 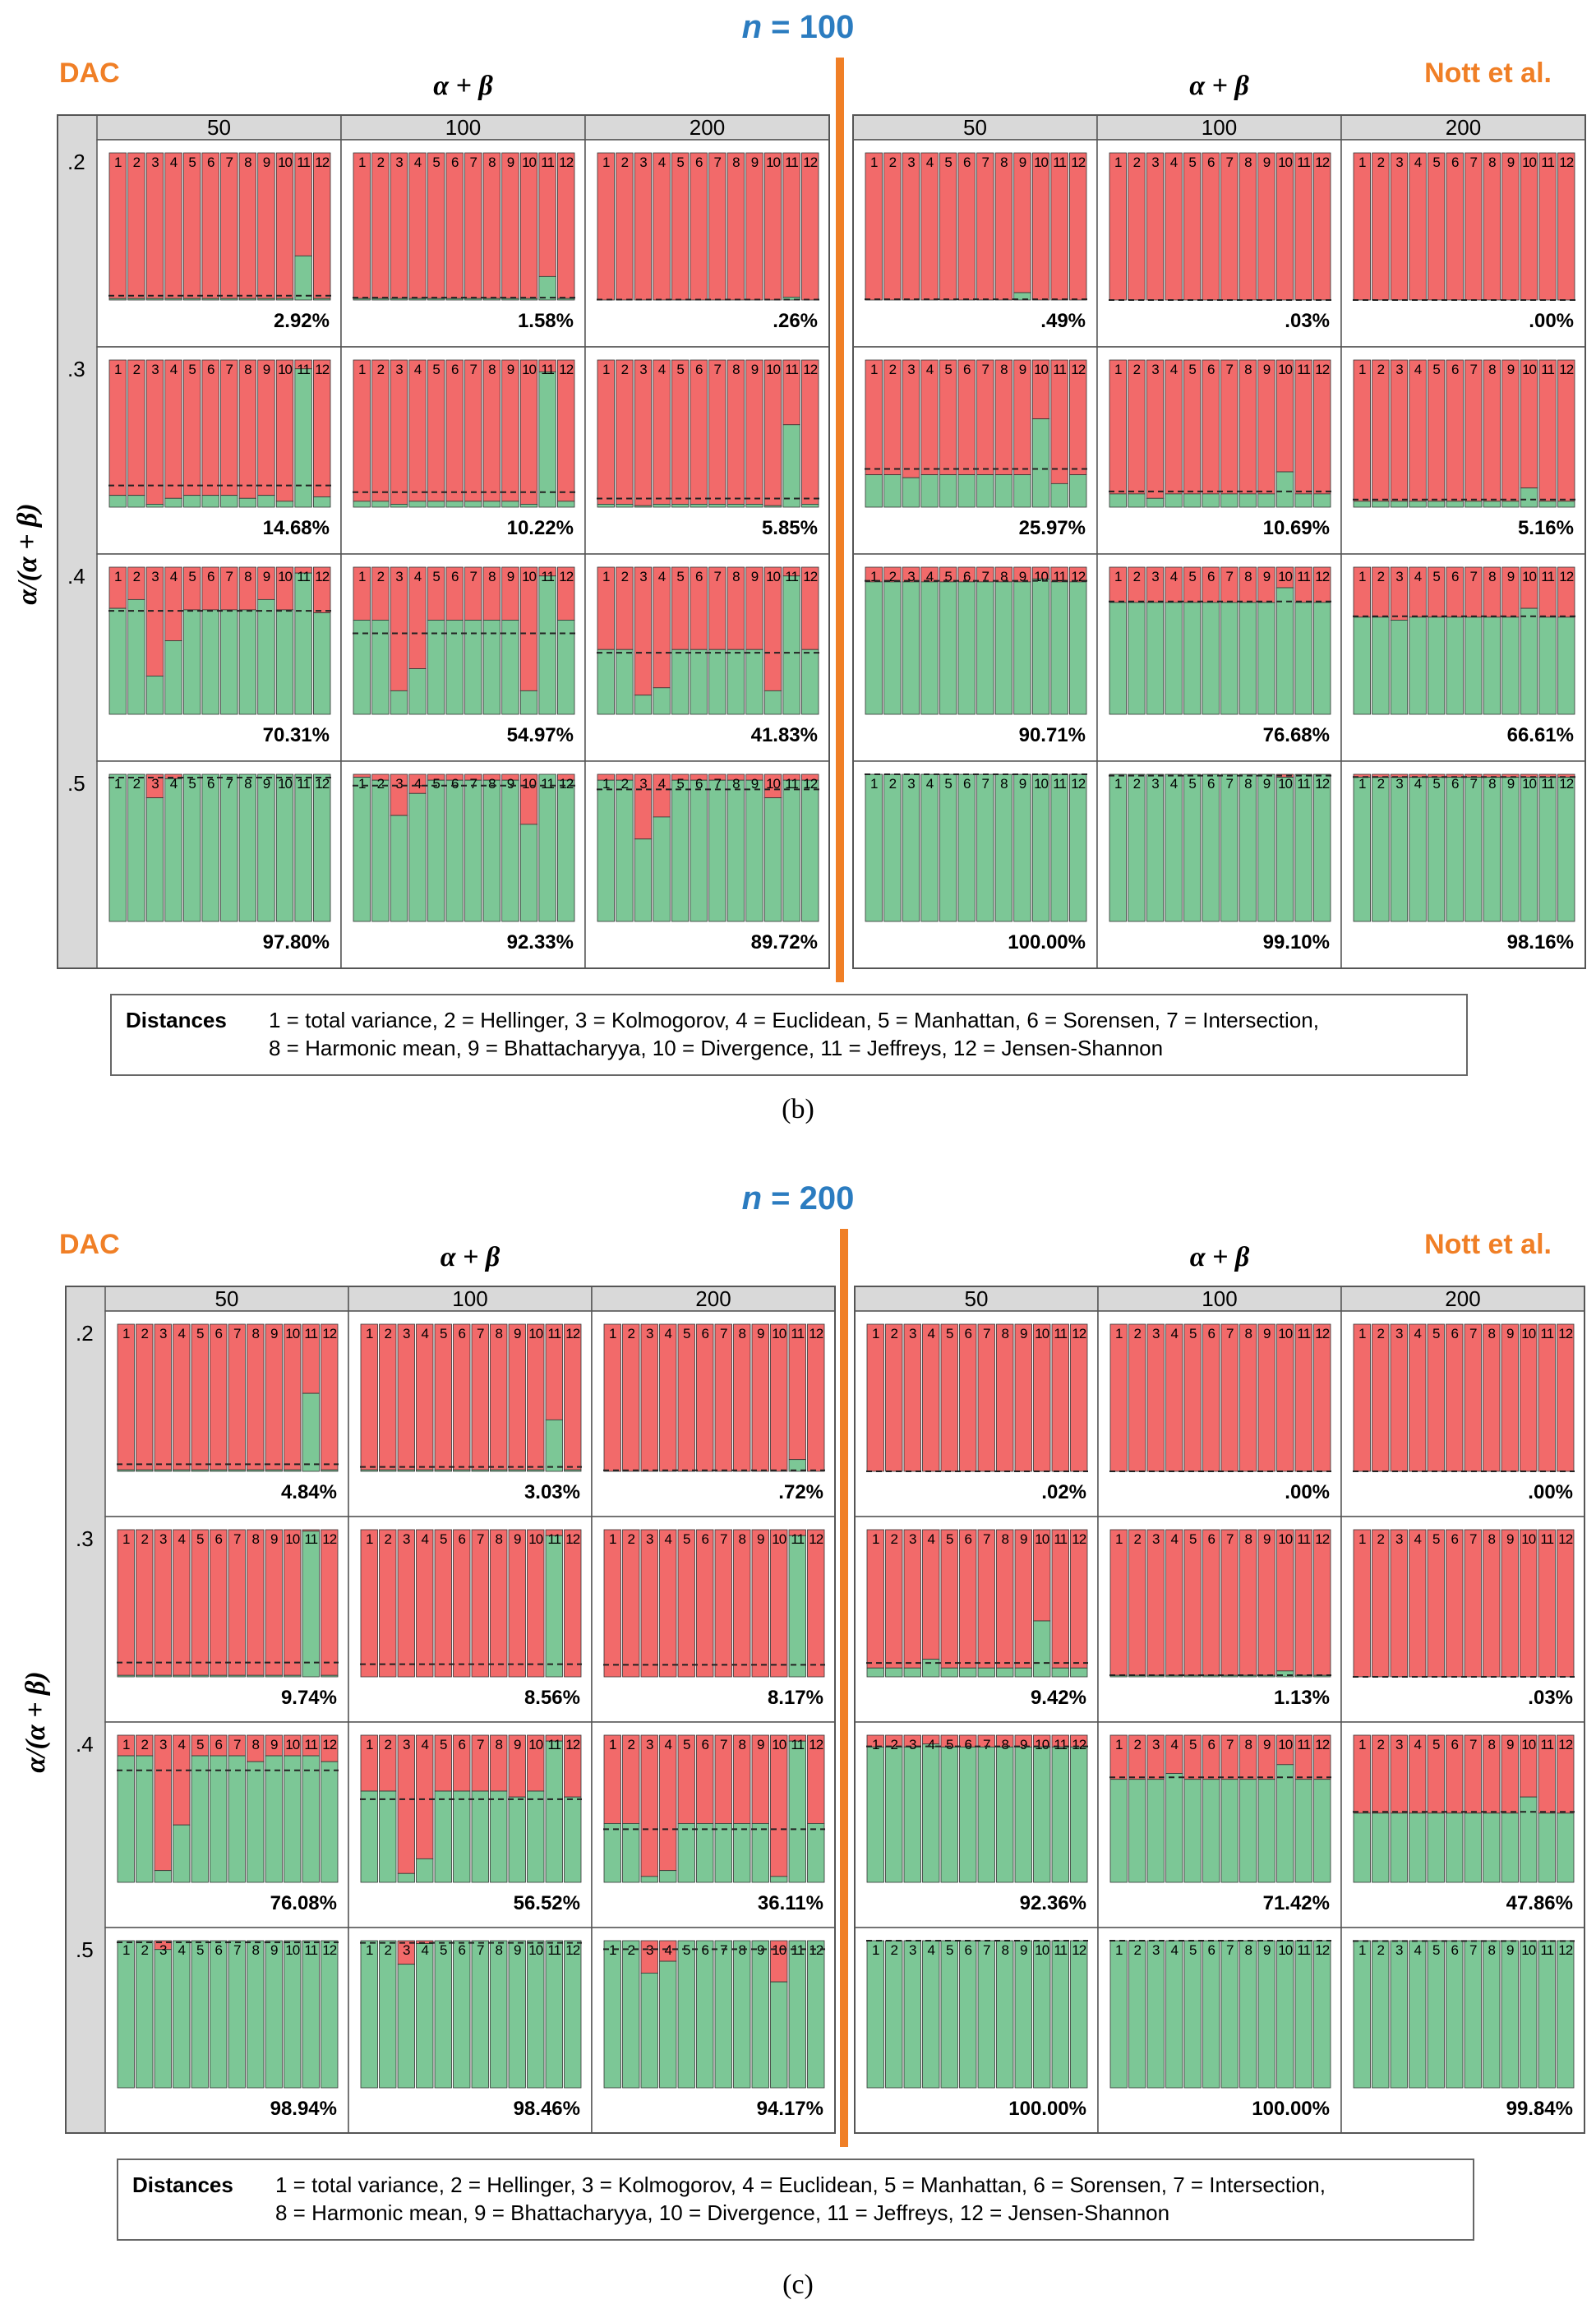 I want to click on method-label-nott: Nott et al., so click(x=1488, y=1244).